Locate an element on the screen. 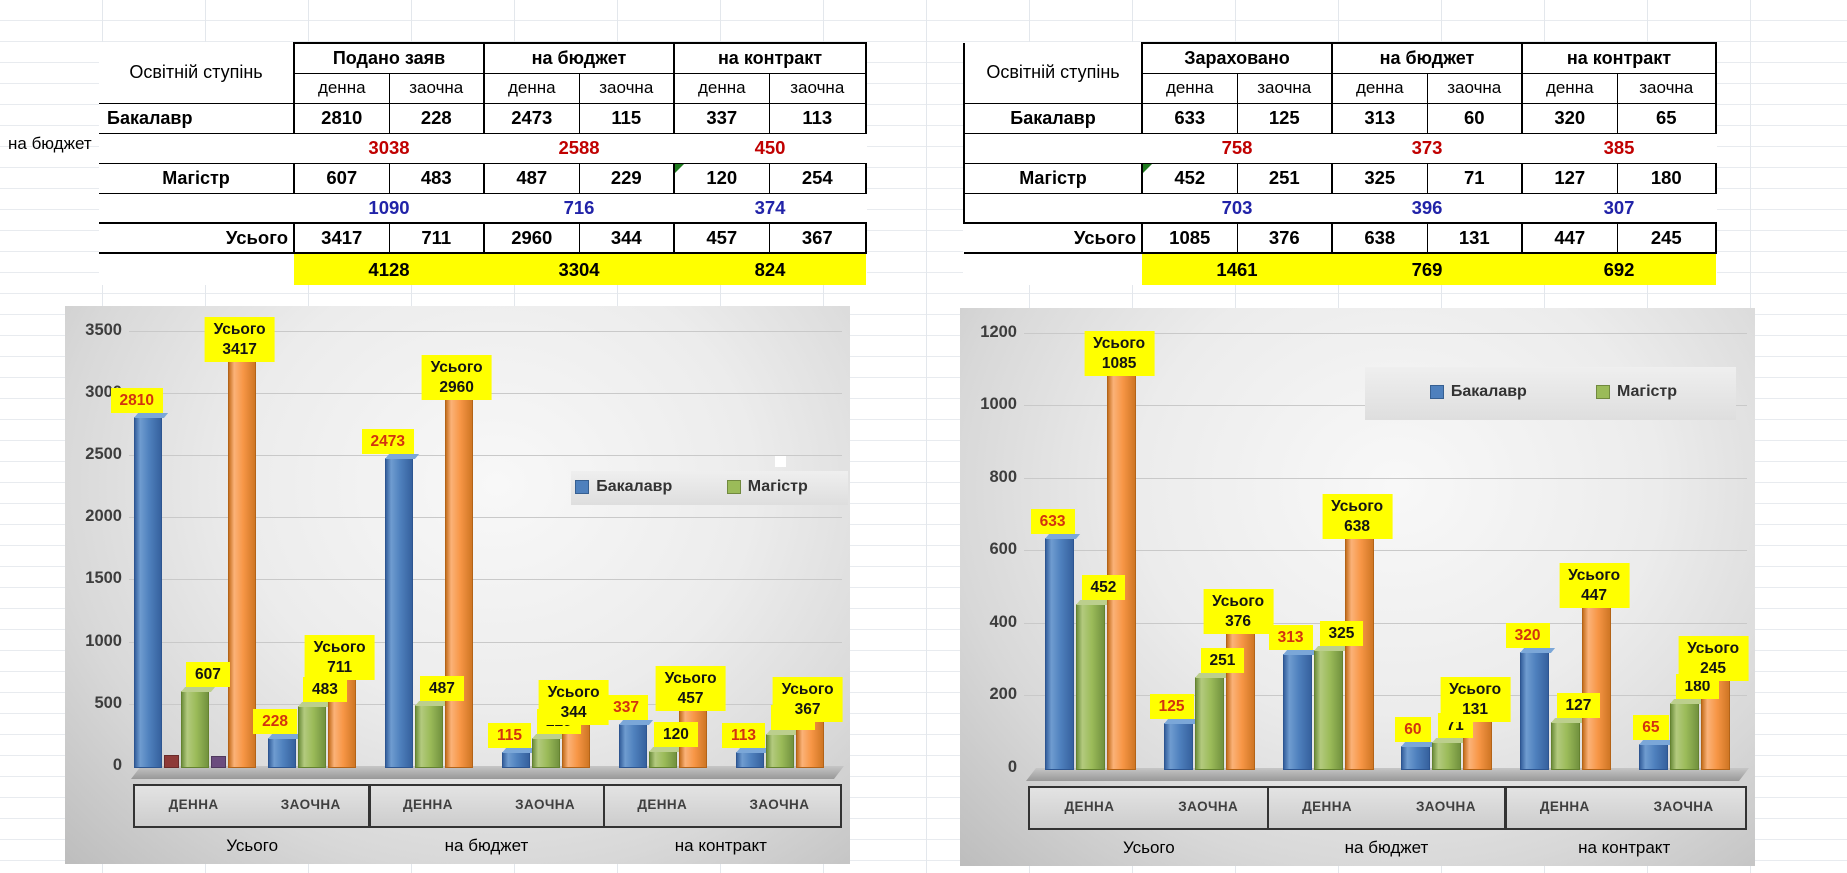 Image resolution: width=1847 pixels, height=873 pixels. grand-total-cell: 692 is located at coordinates (1619, 269).